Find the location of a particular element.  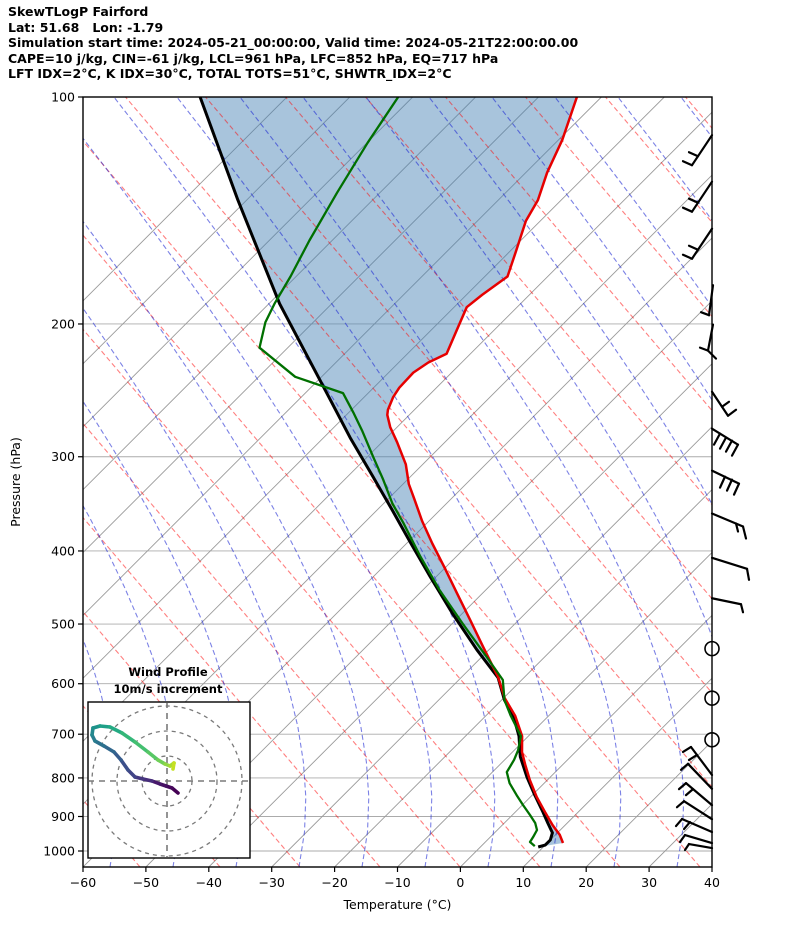

temperature-tick-label: −30 is located at coordinates (272, 882).